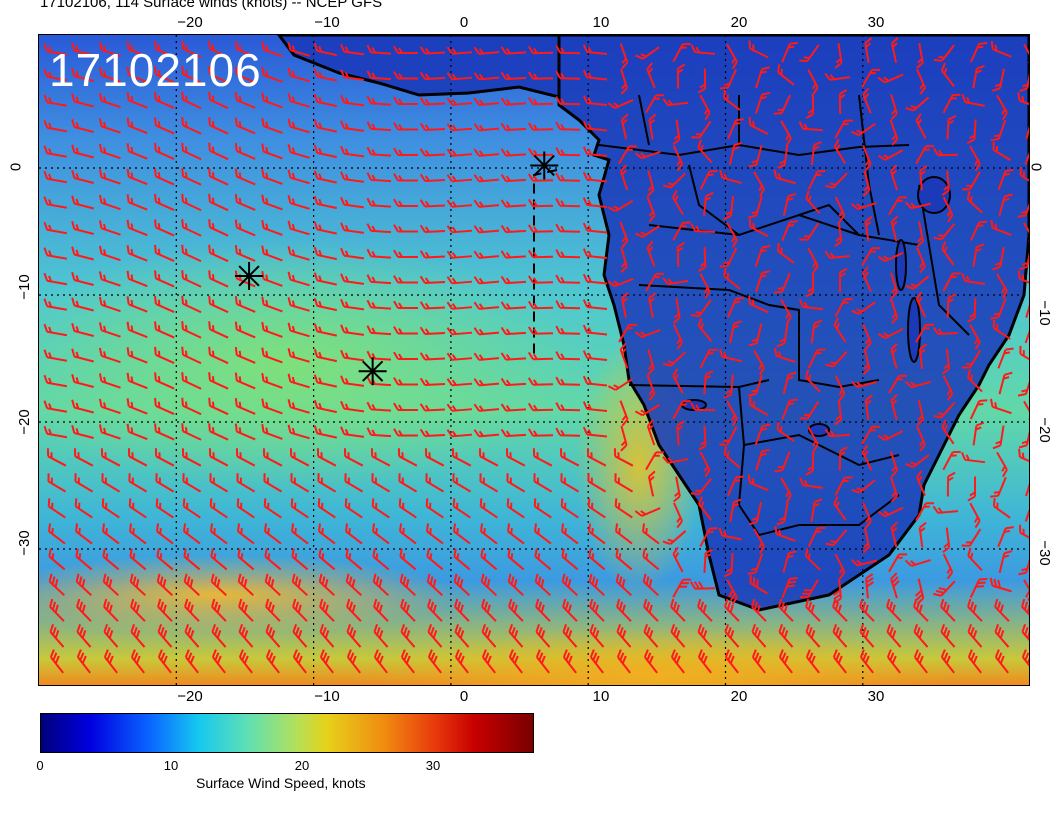  What do you see at coordinates (16, 167) in the screenshot?
I see `left-tick-label: 0` at bounding box center [16, 167].